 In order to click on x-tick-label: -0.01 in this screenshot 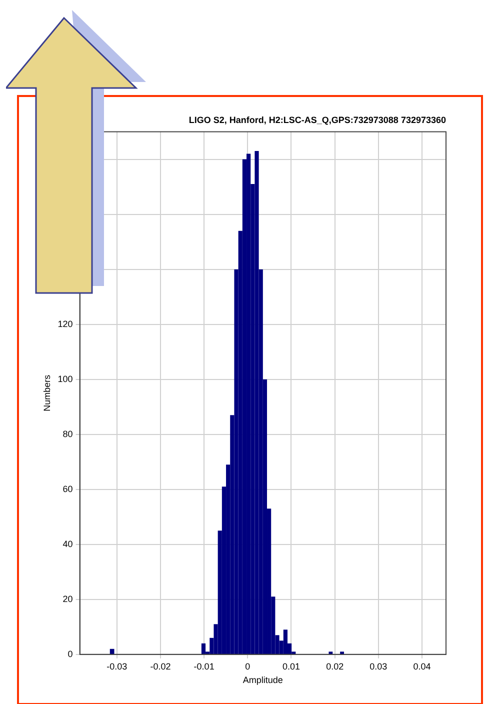, I will do `click(204, 666)`.